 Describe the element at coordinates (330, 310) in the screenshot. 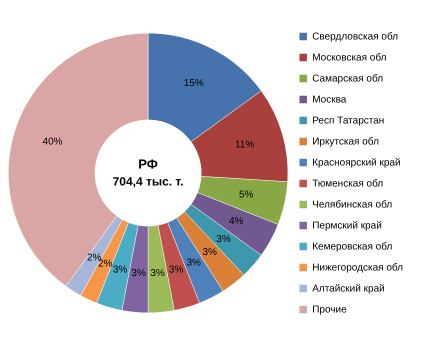

I see `legend-label: Прочие` at that location.